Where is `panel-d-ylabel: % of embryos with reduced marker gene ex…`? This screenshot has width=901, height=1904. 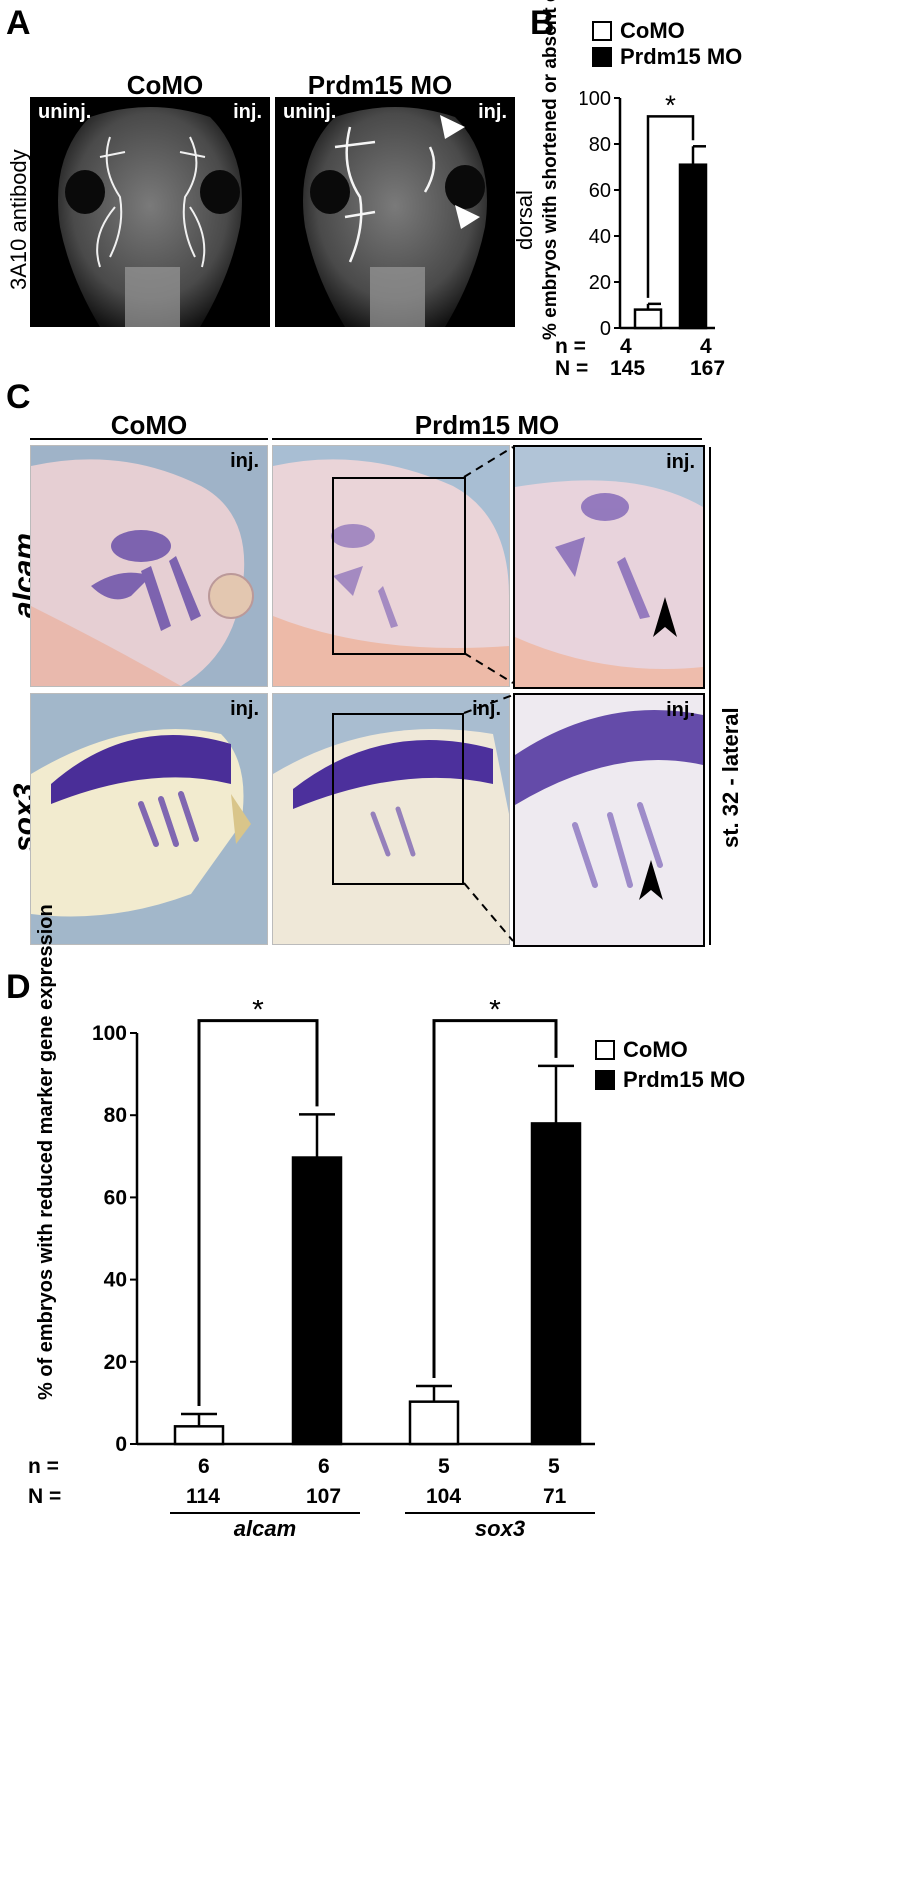
panel-d-ylabel: % of embryos with reduced marker gene ex… is located at coordinates (46, 1152).